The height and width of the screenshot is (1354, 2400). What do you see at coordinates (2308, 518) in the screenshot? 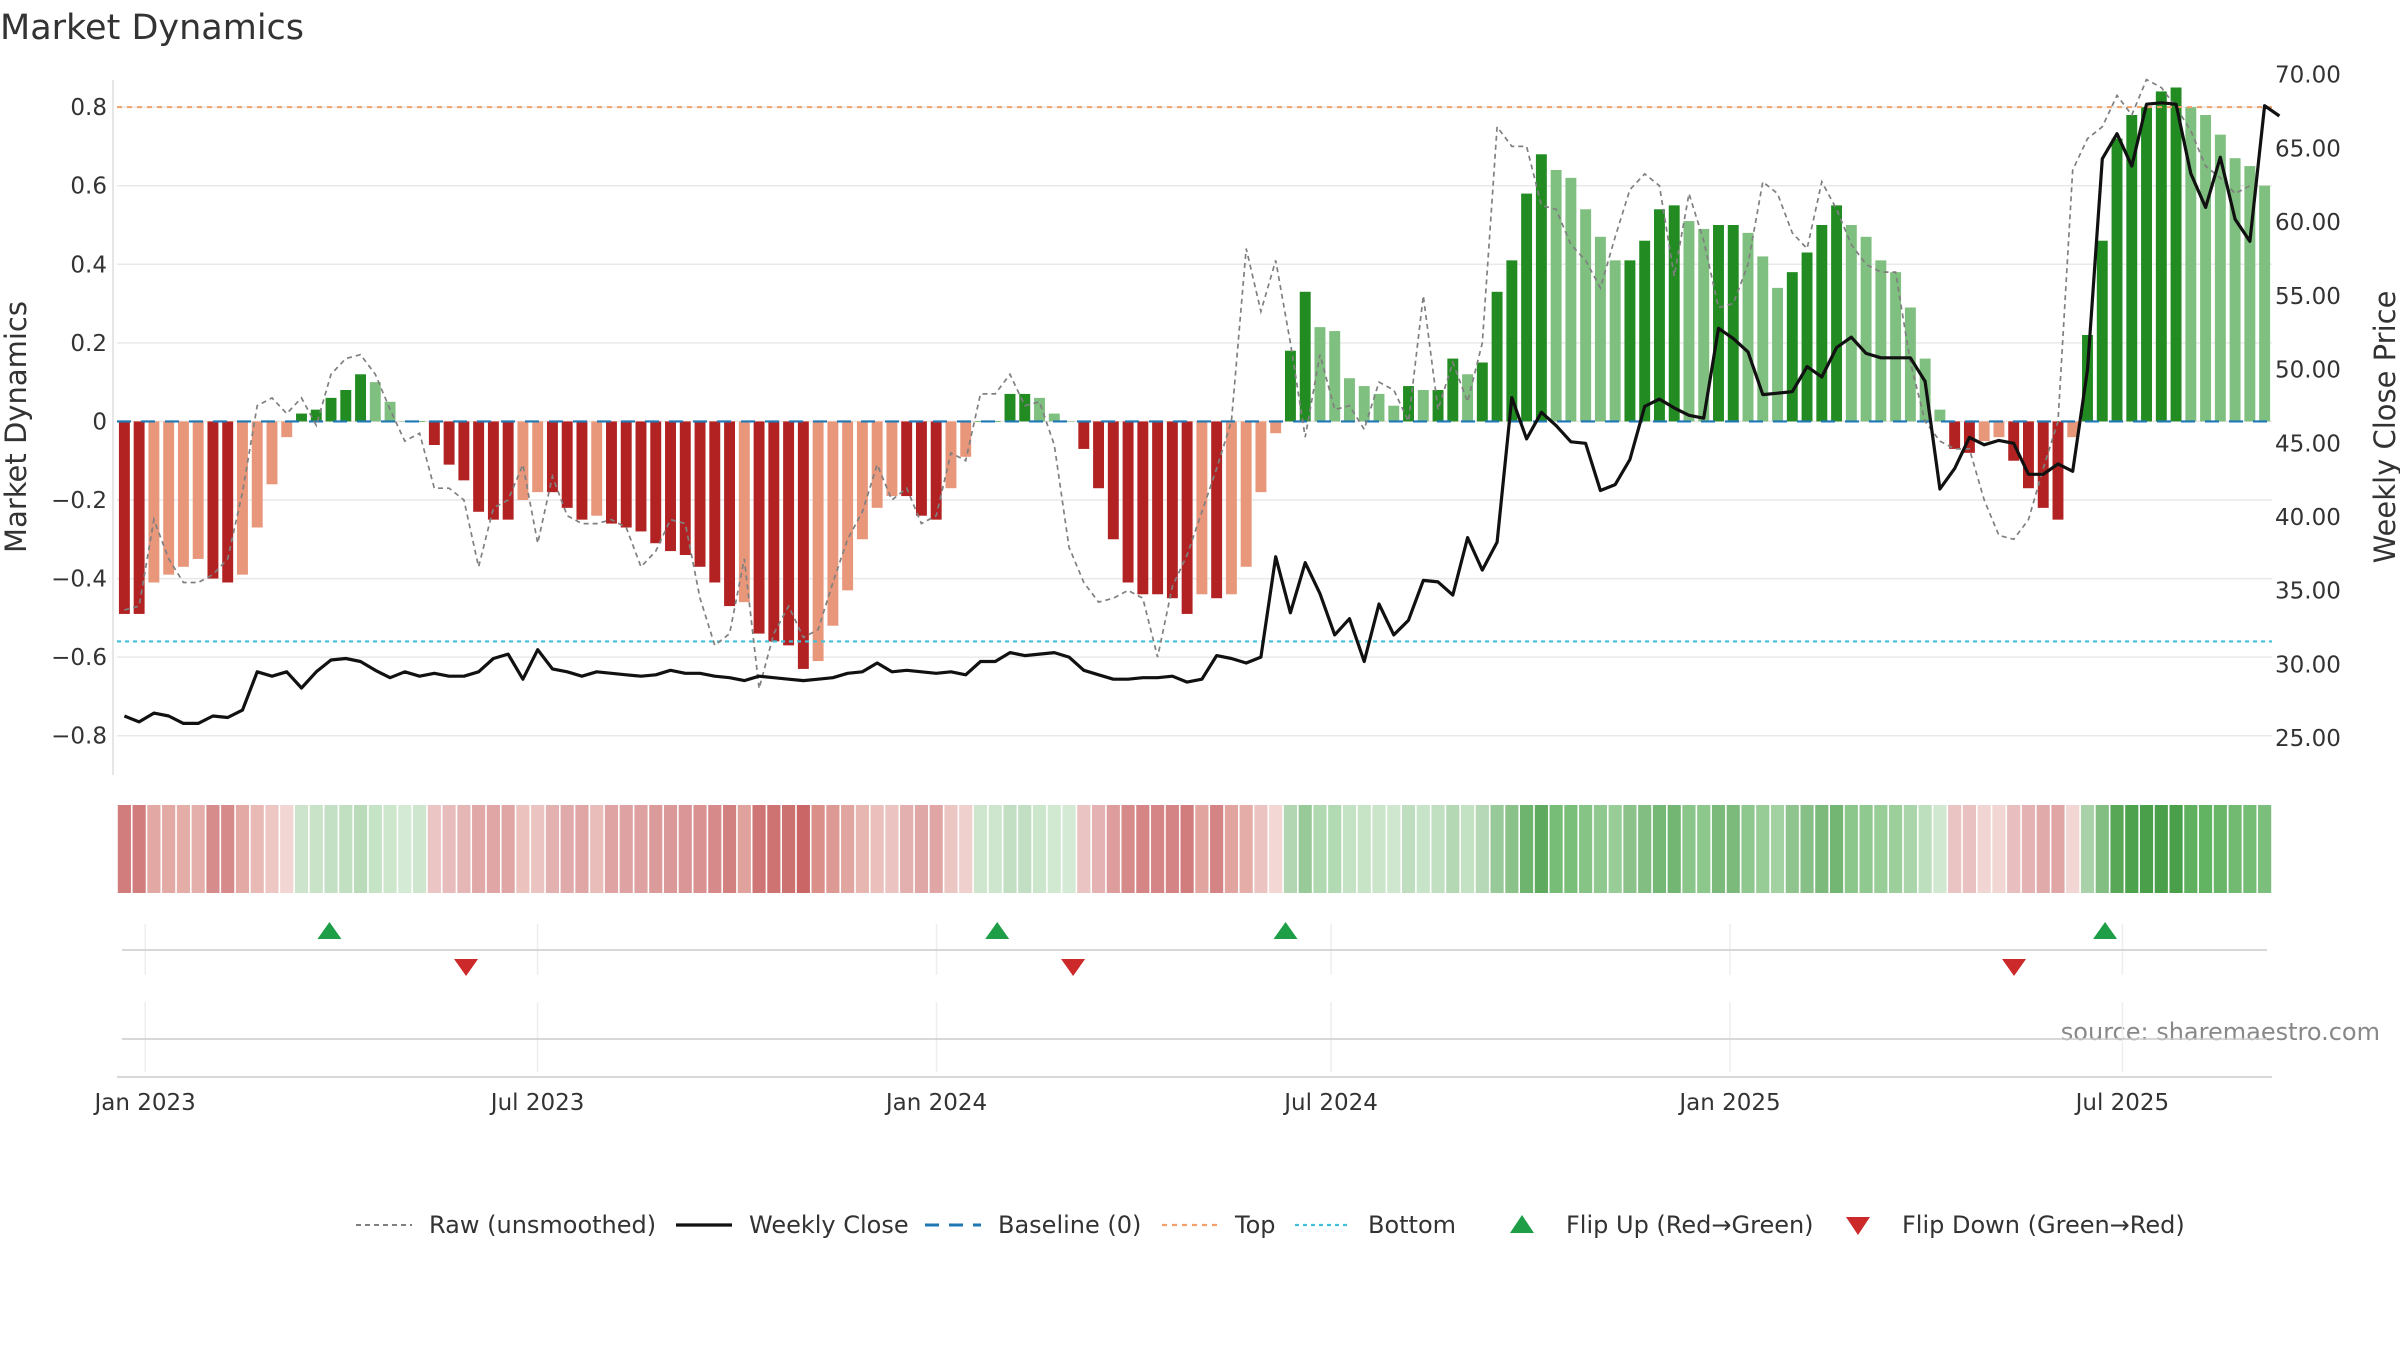
I see `right-tick-label: 40.00` at bounding box center [2308, 518].